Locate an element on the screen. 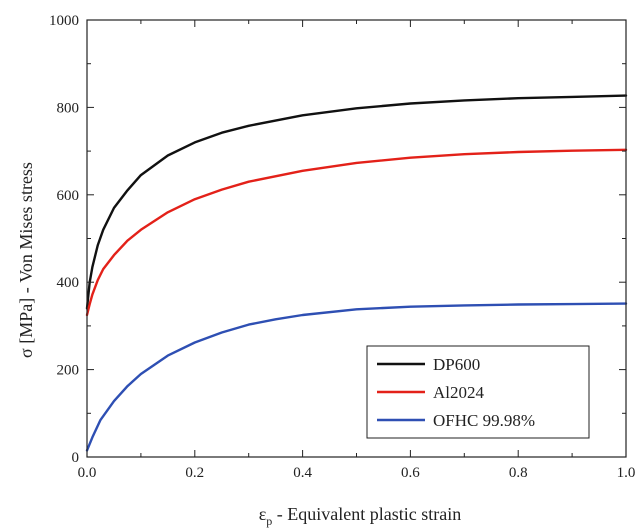  x-tick-label: 0.4 is located at coordinates (302, 473).